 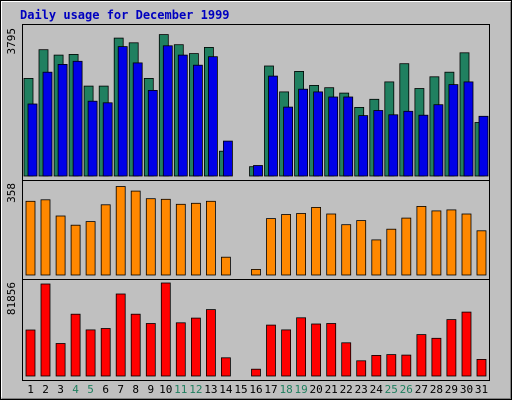 What do you see at coordinates (285, 389) in the screenshot?
I see `x-tick-label: 18` at bounding box center [285, 389].